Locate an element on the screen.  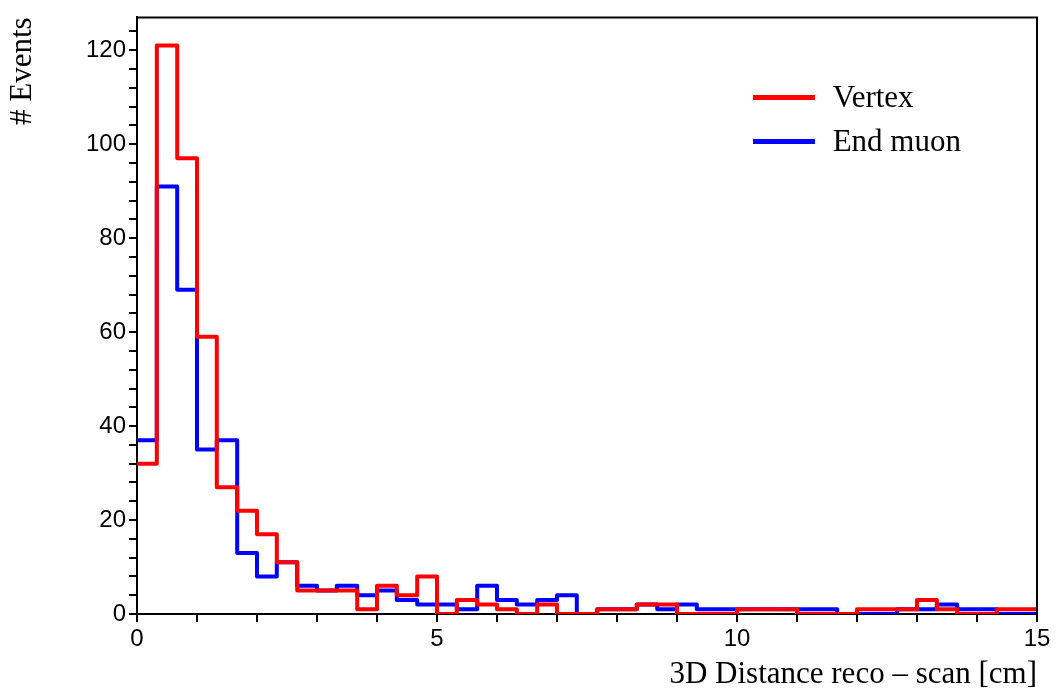
x-tick-label: 5 is located at coordinates (437, 638).